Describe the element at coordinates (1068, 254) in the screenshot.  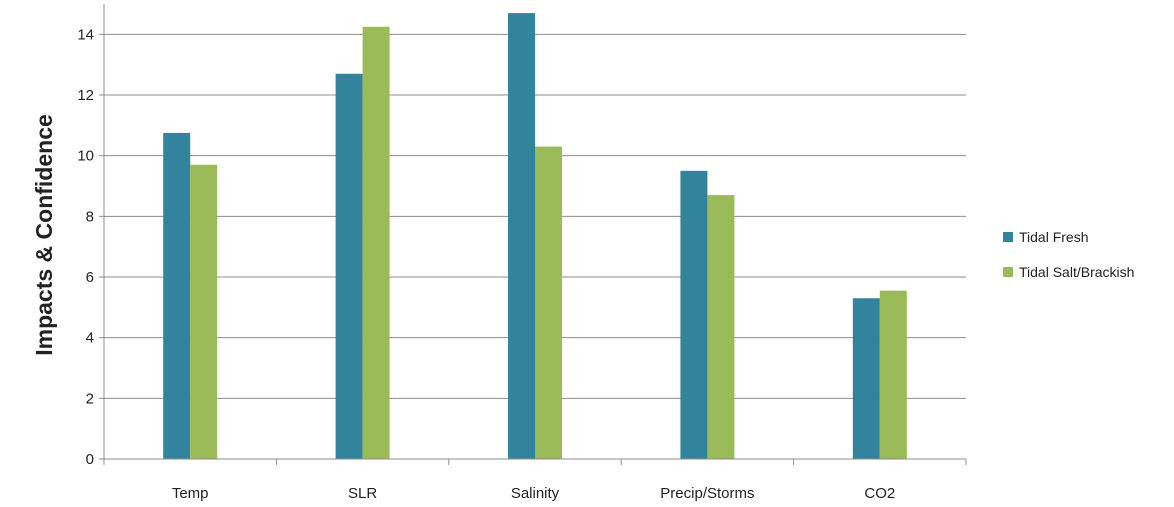
I see `legend: Tidal Fresh Tidal Salt/Brackish` at that location.